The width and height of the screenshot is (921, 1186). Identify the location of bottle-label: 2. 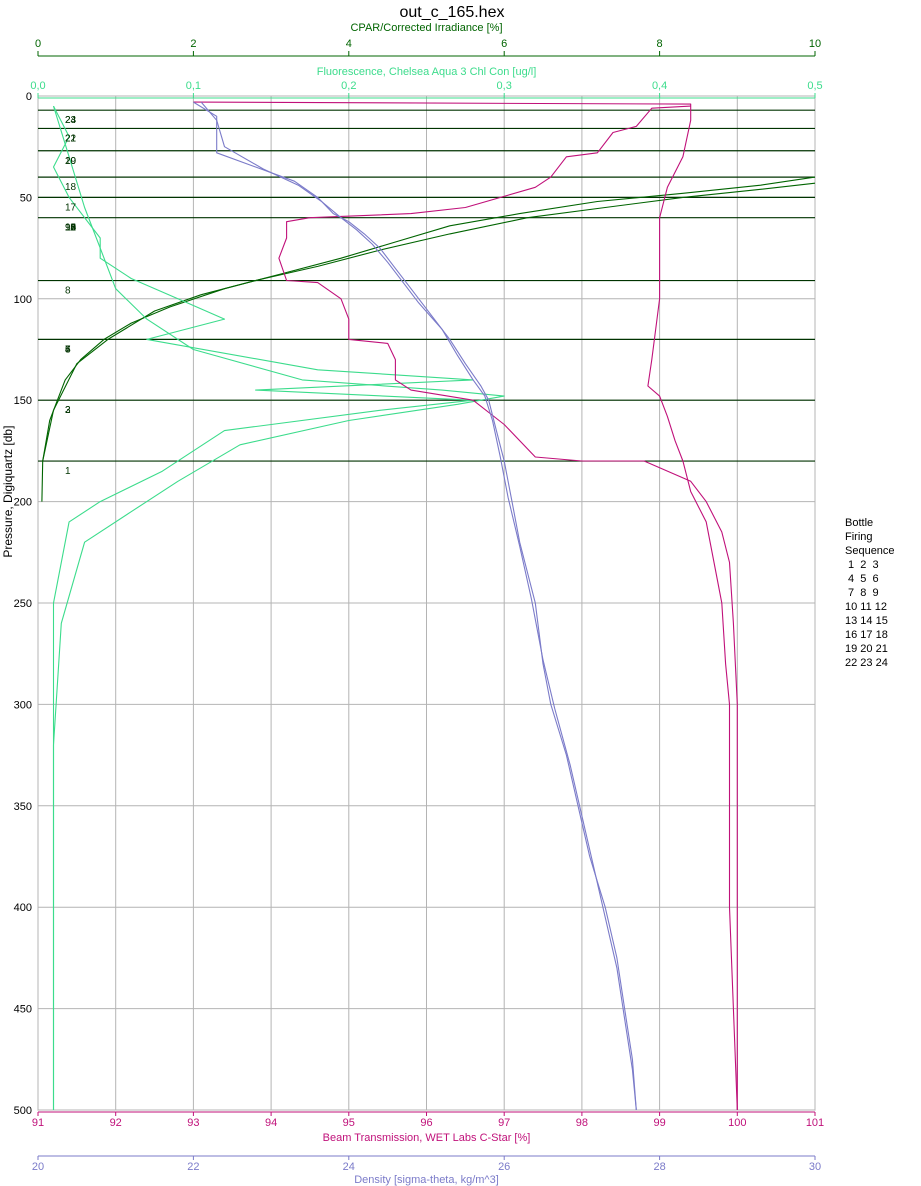
(68, 410).